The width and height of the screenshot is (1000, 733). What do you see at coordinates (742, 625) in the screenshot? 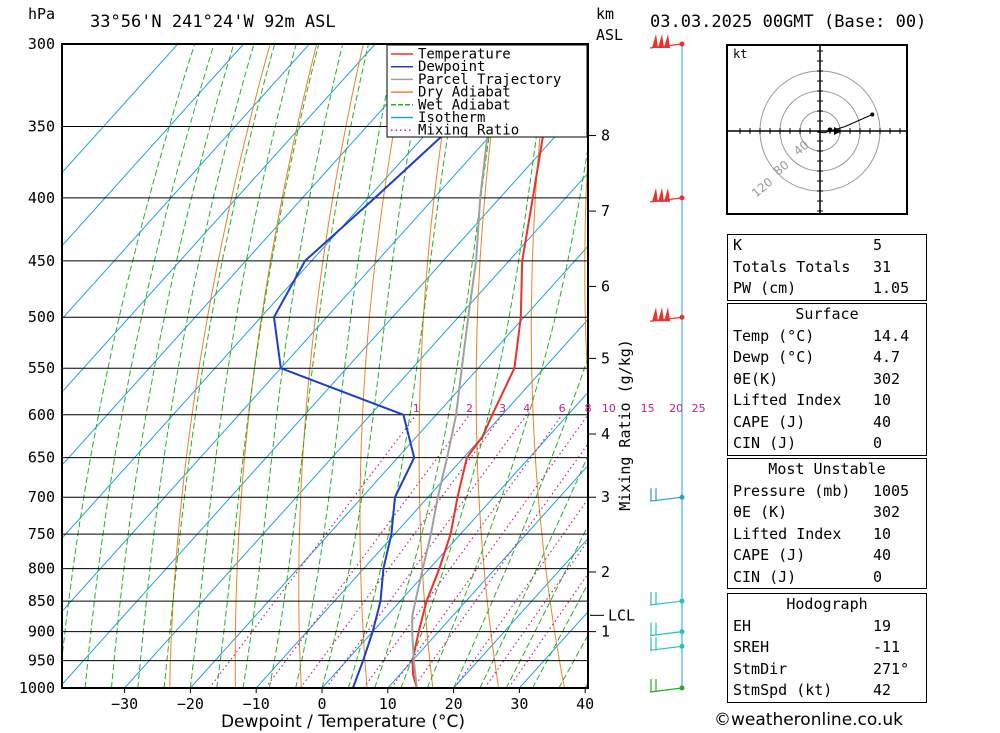
I see `table-row-label: EH` at bounding box center [742, 625].